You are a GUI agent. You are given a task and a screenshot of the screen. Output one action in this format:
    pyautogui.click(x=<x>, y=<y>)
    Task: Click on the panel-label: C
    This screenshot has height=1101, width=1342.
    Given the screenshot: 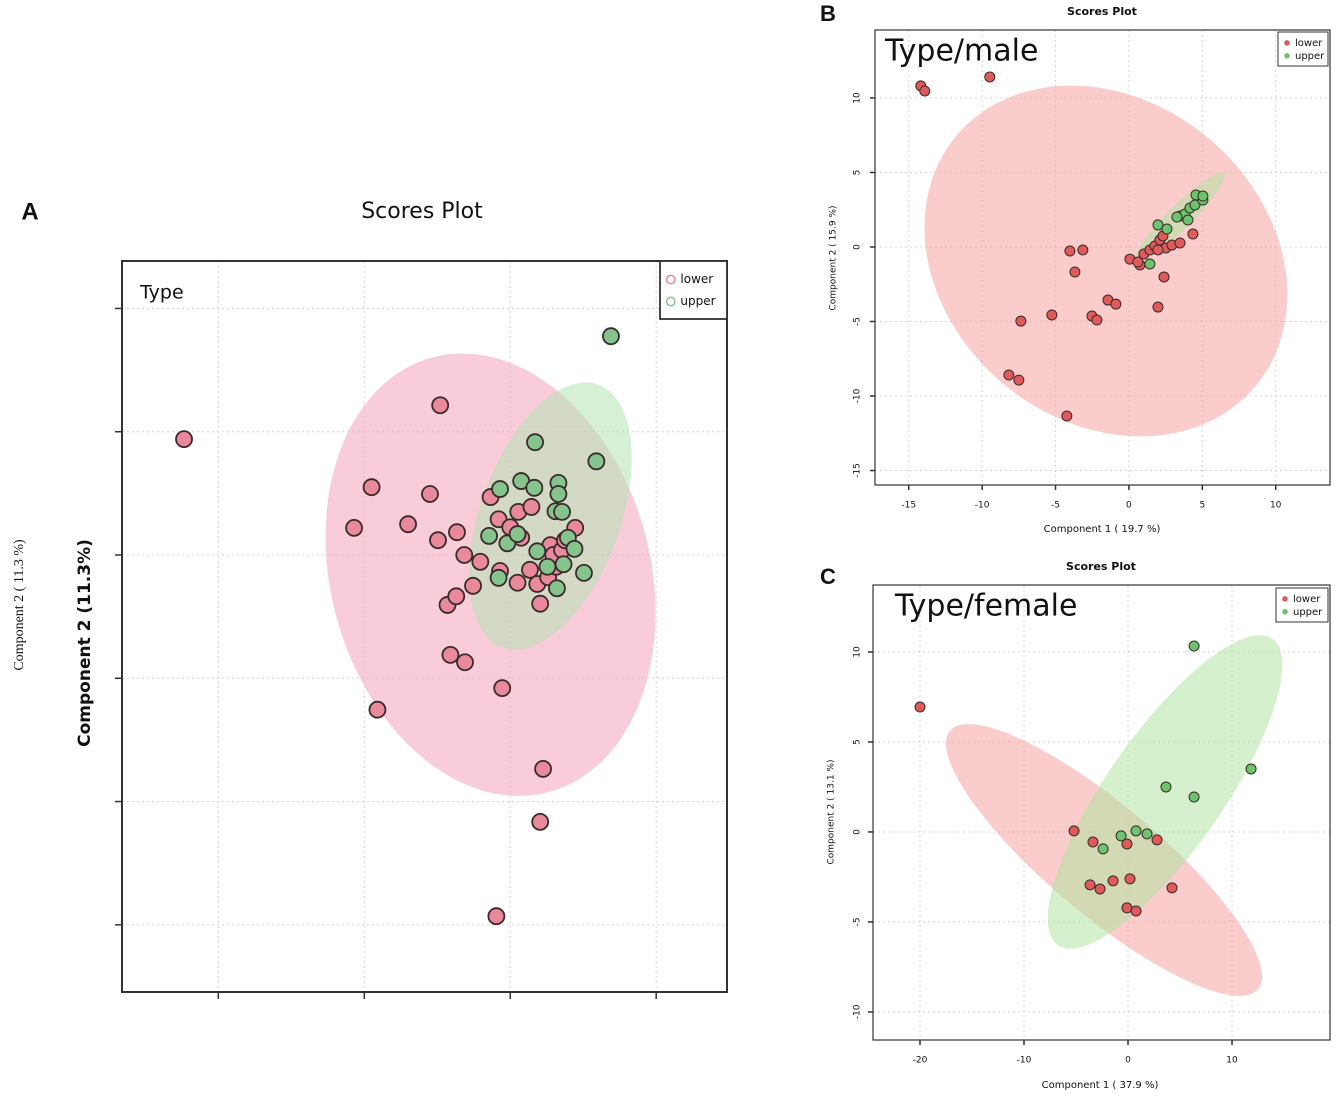 What is the action you would take?
    pyautogui.click(x=828, y=576)
    